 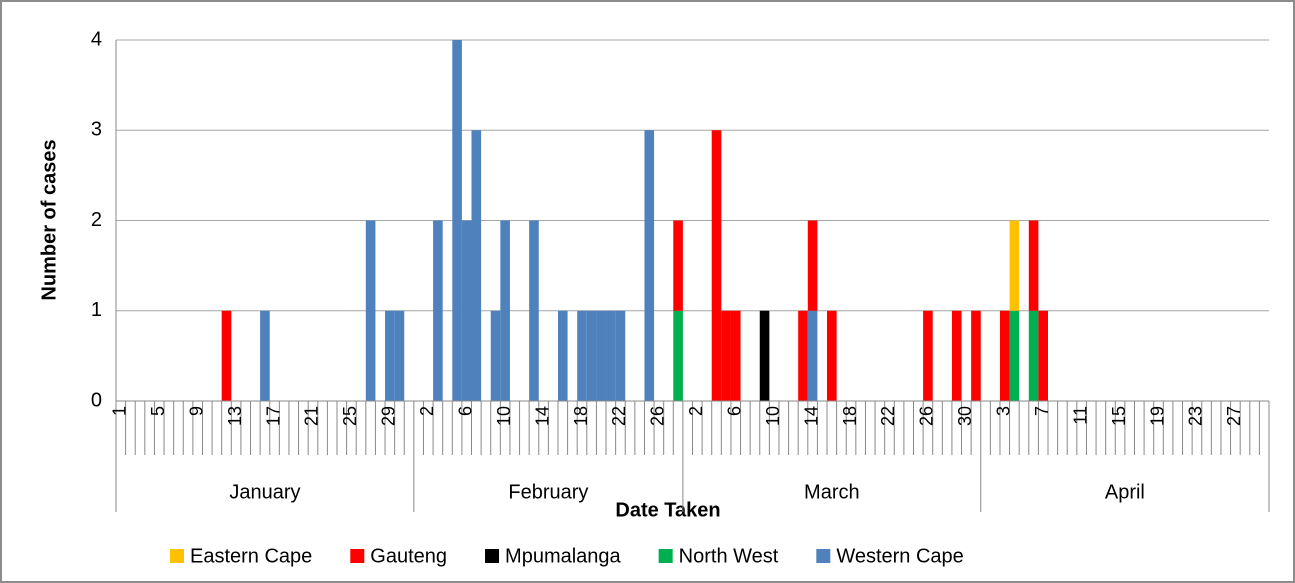 What do you see at coordinates (548, 492) in the screenshot?
I see `month-label: February` at bounding box center [548, 492].